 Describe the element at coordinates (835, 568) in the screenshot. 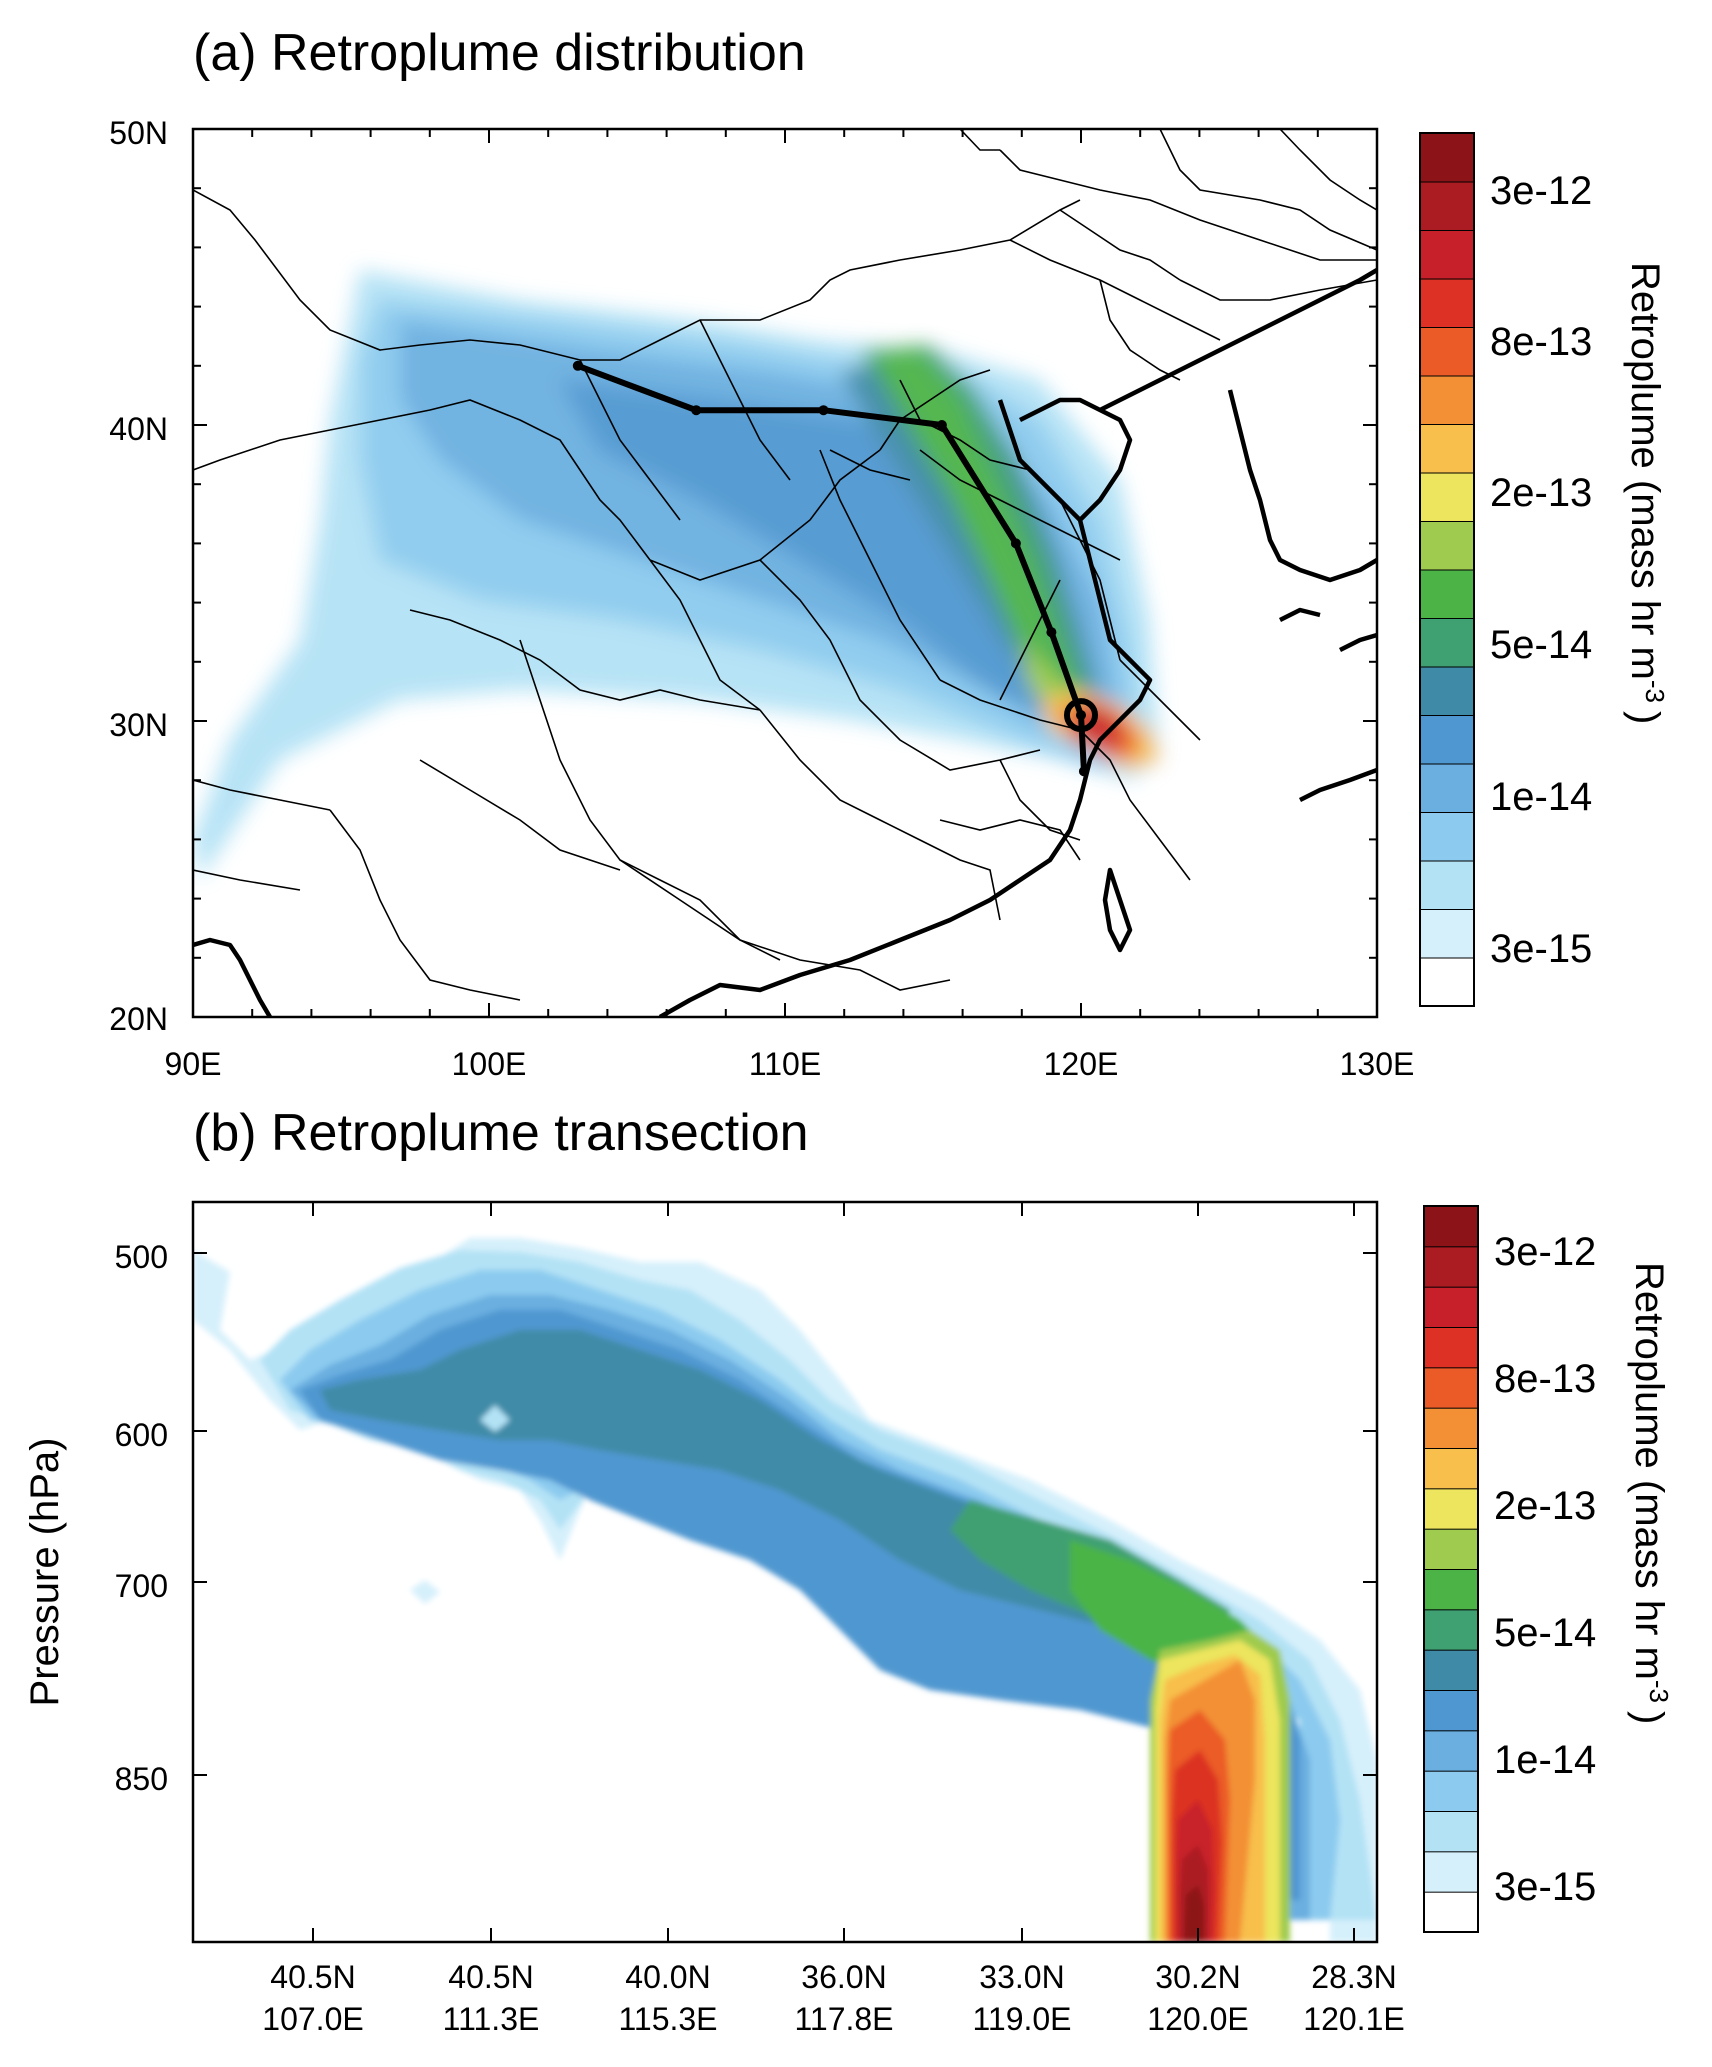

I see `trajectory` at that location.